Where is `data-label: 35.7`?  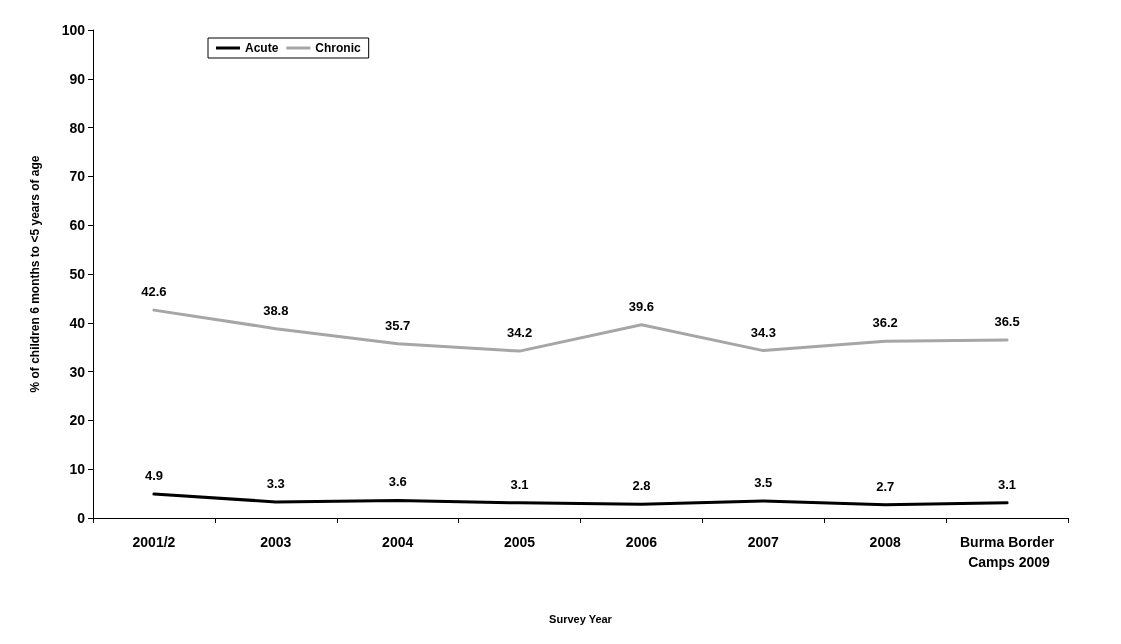 data-label: 35.7 is located at coordinates (398, 325).